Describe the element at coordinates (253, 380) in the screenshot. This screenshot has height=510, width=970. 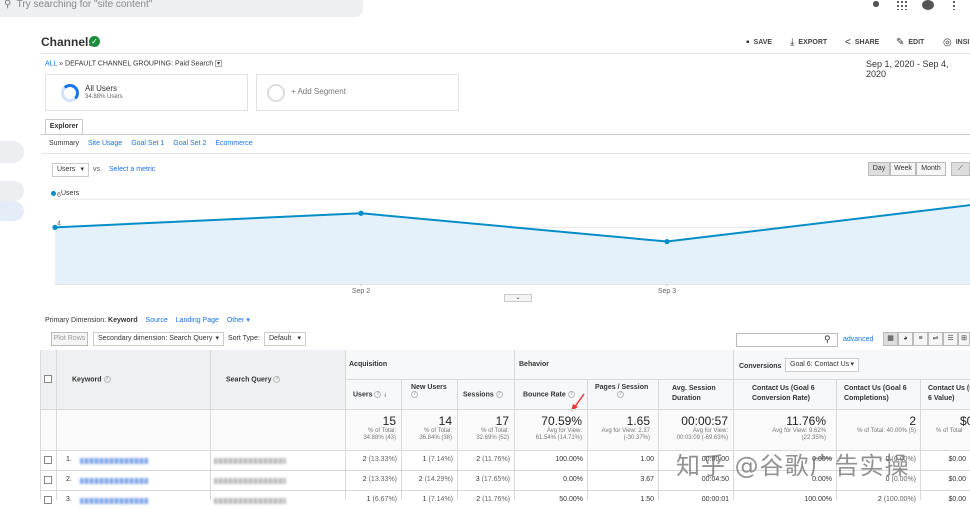
I see `col-search-query: Search Query ?` at that location.